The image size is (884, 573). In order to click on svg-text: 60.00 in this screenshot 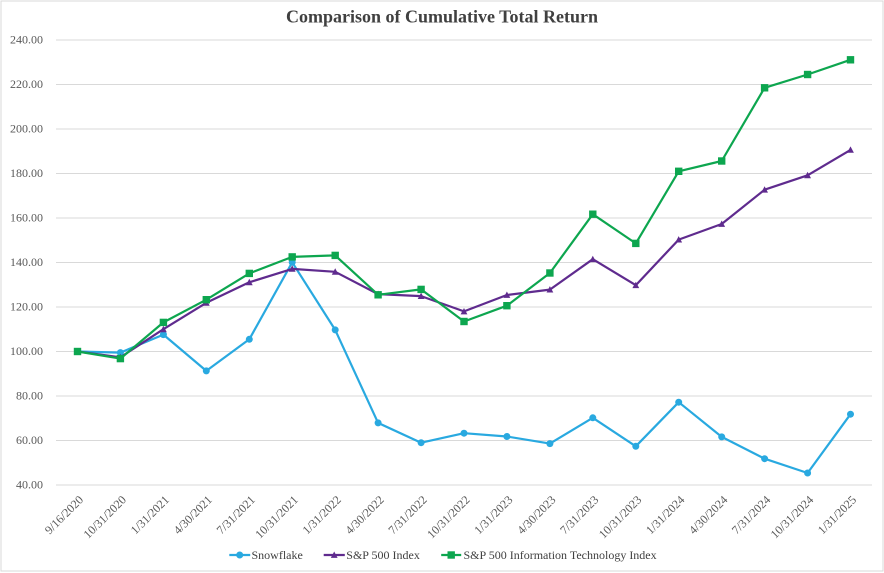, I will do `click(29, 440)`.